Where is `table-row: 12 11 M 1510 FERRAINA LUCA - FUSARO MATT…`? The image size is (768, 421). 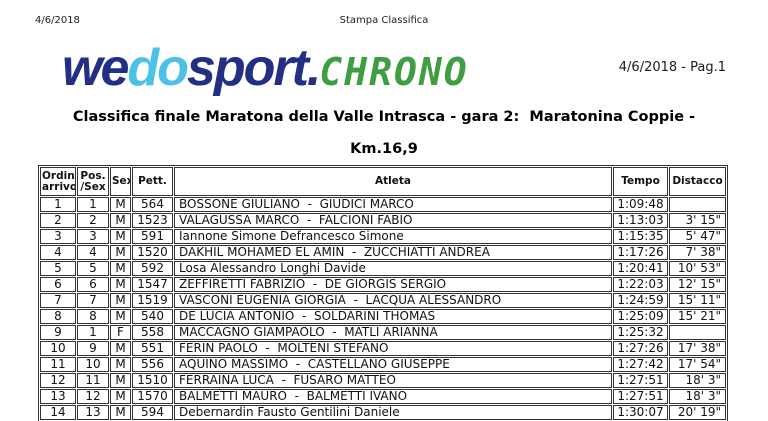
table-row: 12 11 M 1510 FERRAINA LUCA - FUSARO MATT… is located at coordinates (383, 380).